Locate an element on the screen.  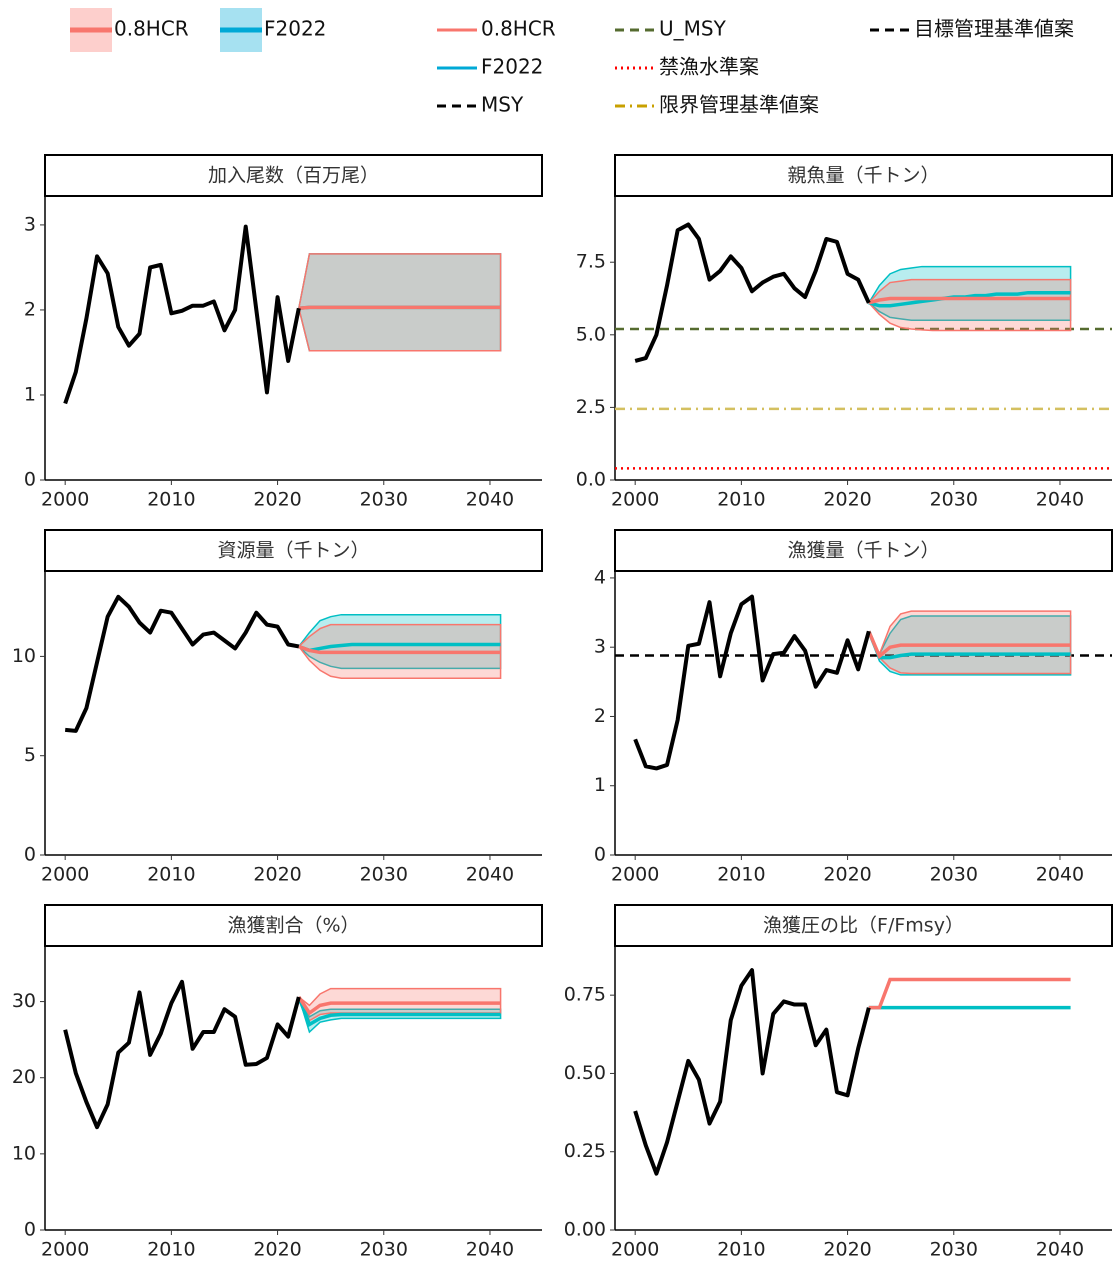
panel-title: 資源量（千トン） is located at coordinates (293, 551).